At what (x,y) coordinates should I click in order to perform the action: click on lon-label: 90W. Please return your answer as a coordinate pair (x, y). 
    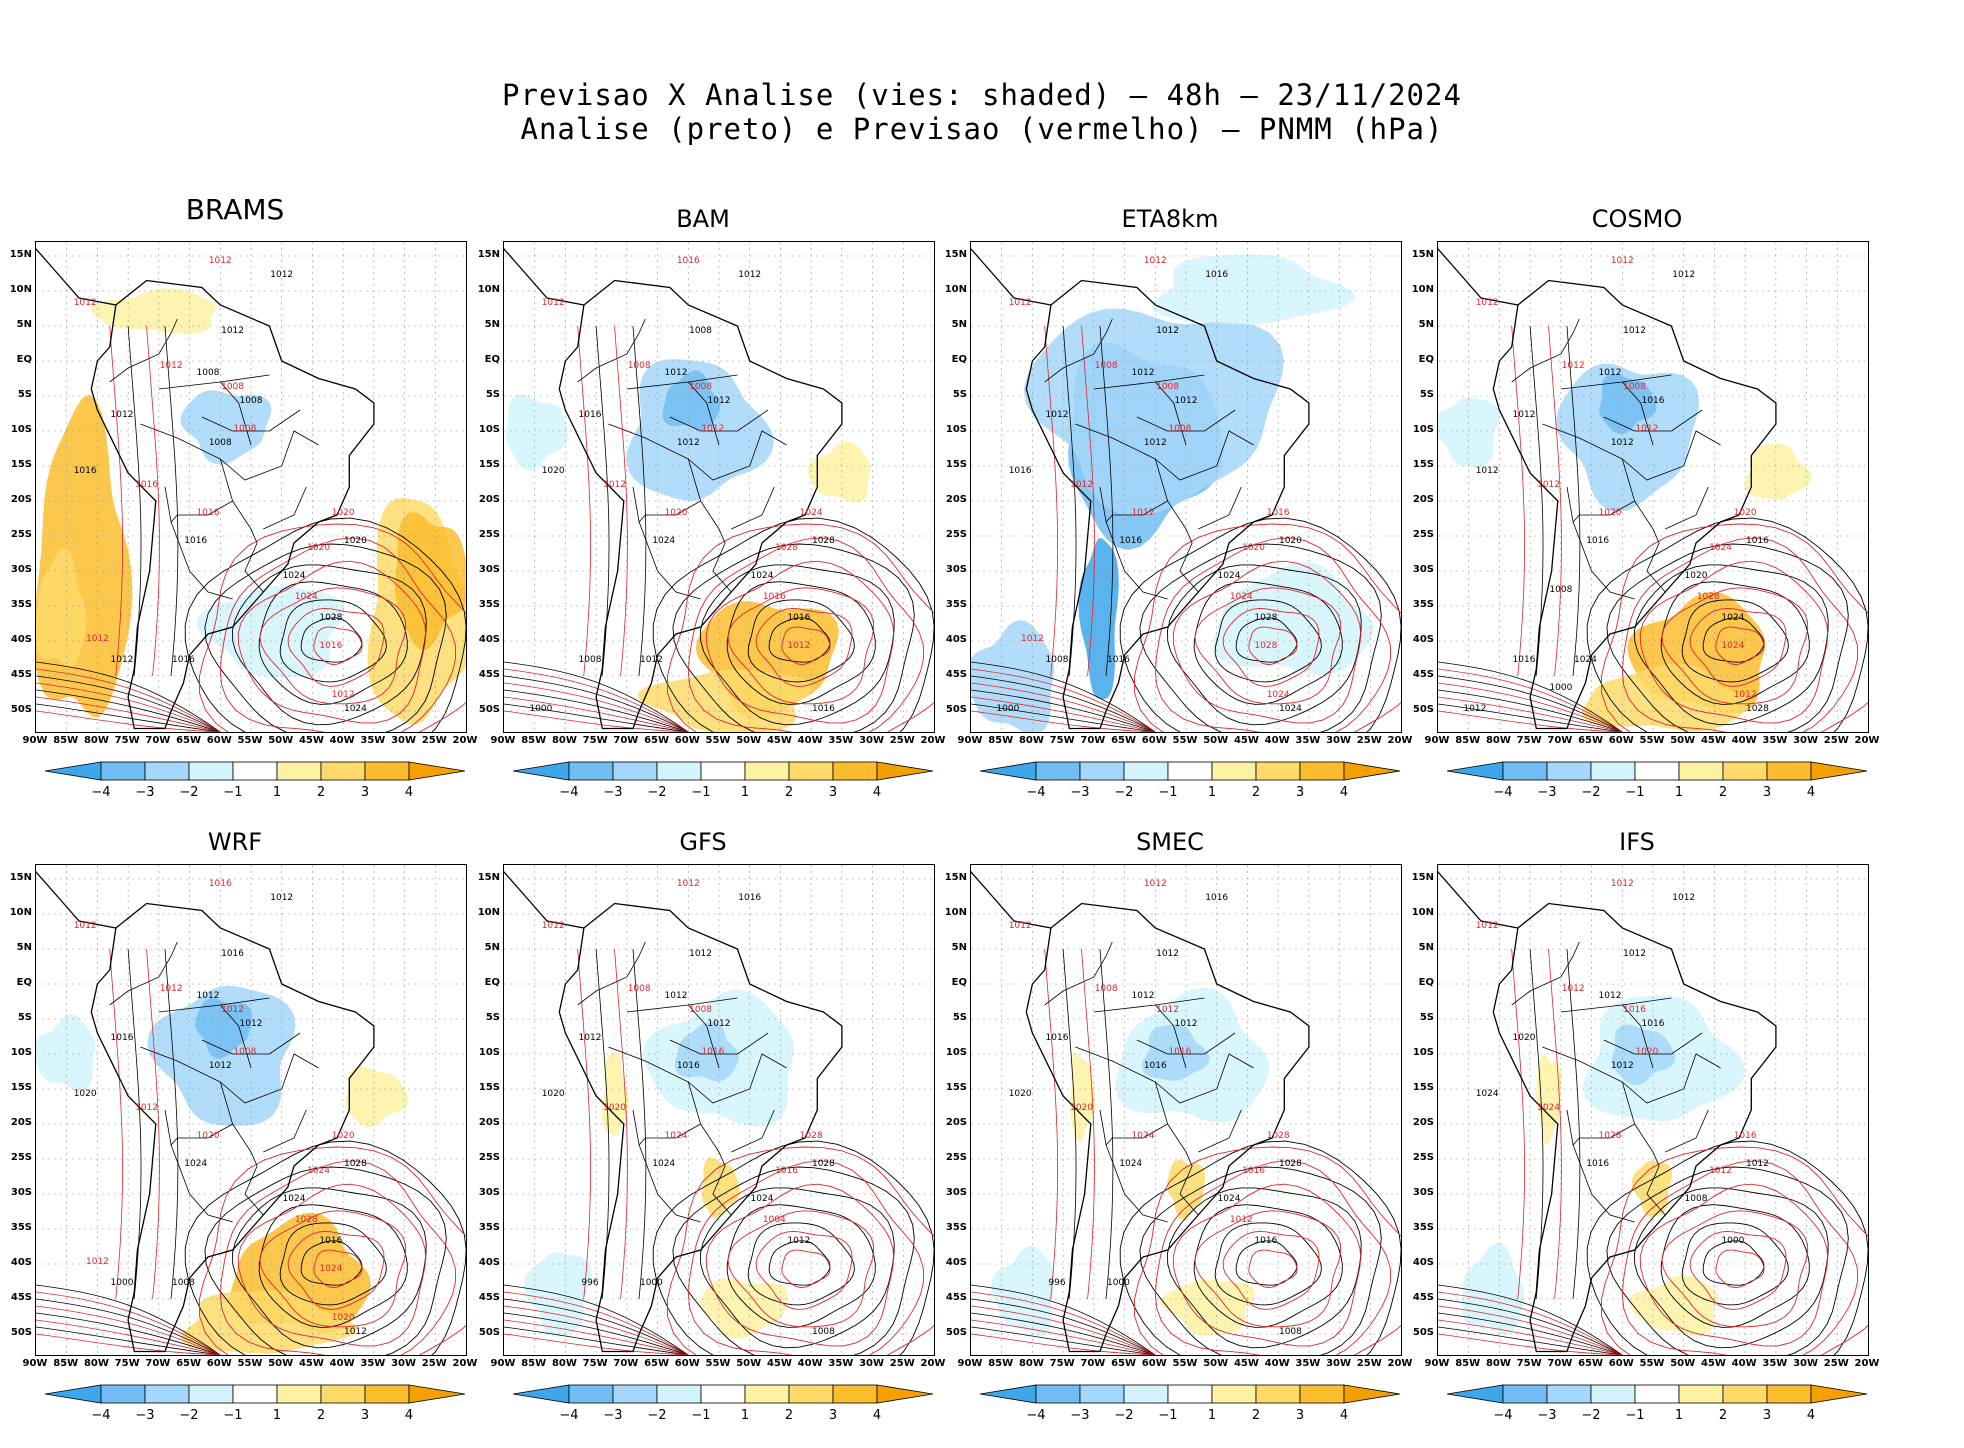
    Looking at the image, I should click on (1437, 740).